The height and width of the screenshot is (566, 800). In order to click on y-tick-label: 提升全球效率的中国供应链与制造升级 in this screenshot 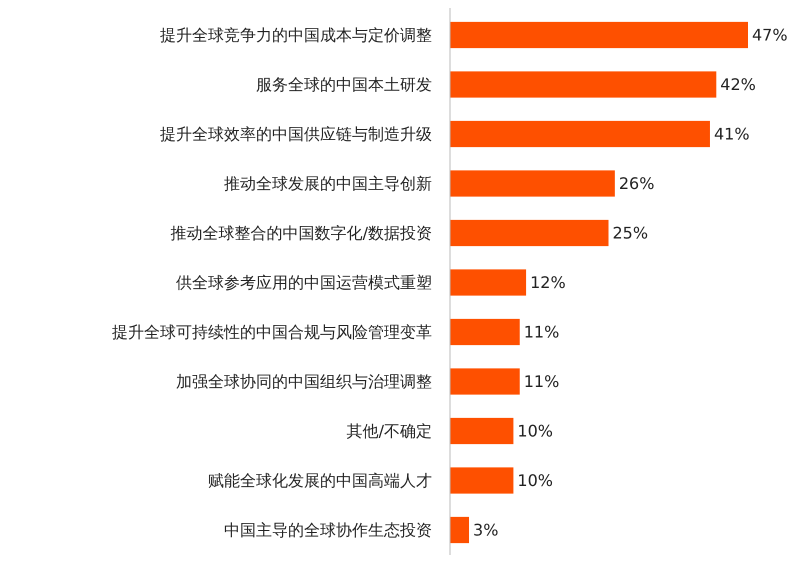, I will do `click(296, 134)`.